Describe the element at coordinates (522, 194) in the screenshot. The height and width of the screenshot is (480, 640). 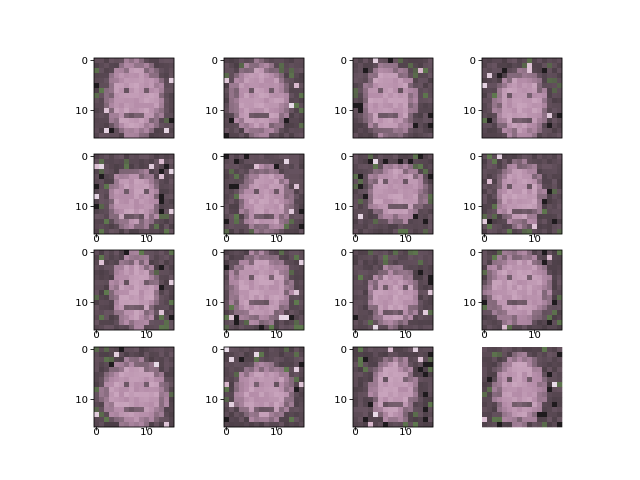
I see `axes-frame` at that location.